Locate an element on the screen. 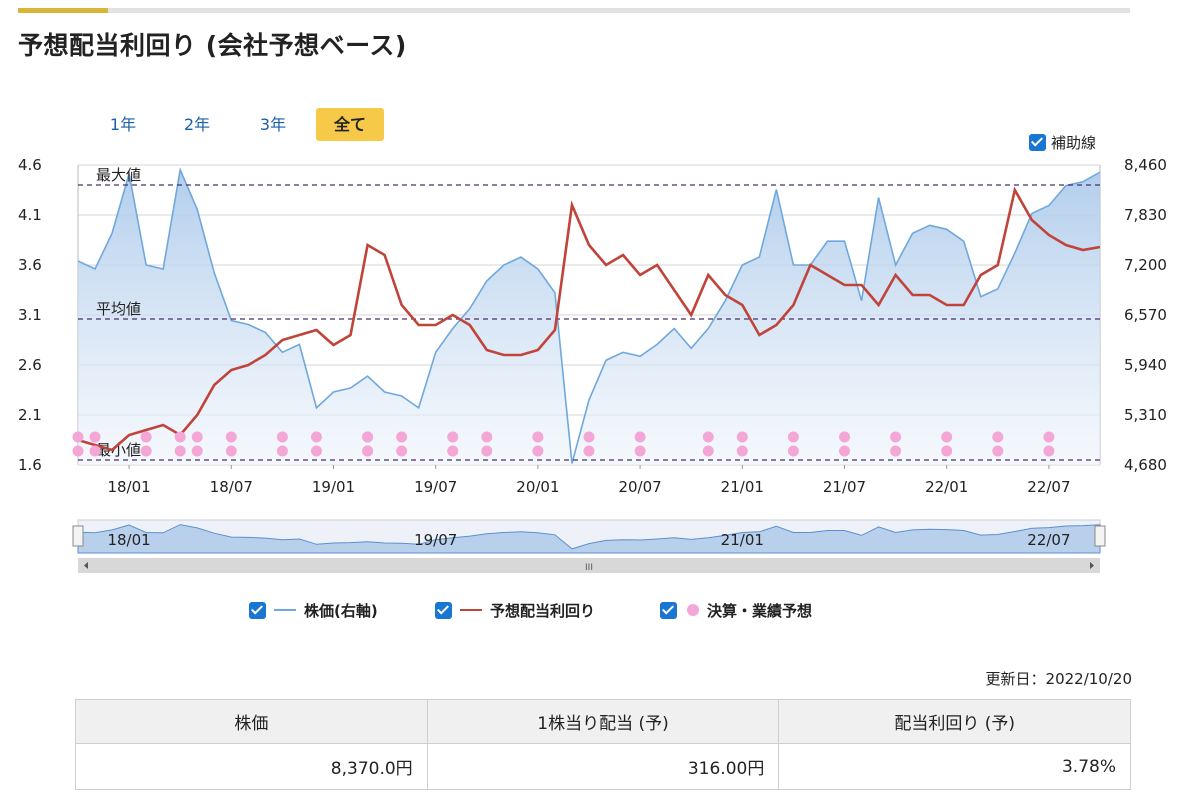 The height and width of the screenshot is (801, 1200). summary-value-dividend: 316.00円 is located at coordinates (603, 766).